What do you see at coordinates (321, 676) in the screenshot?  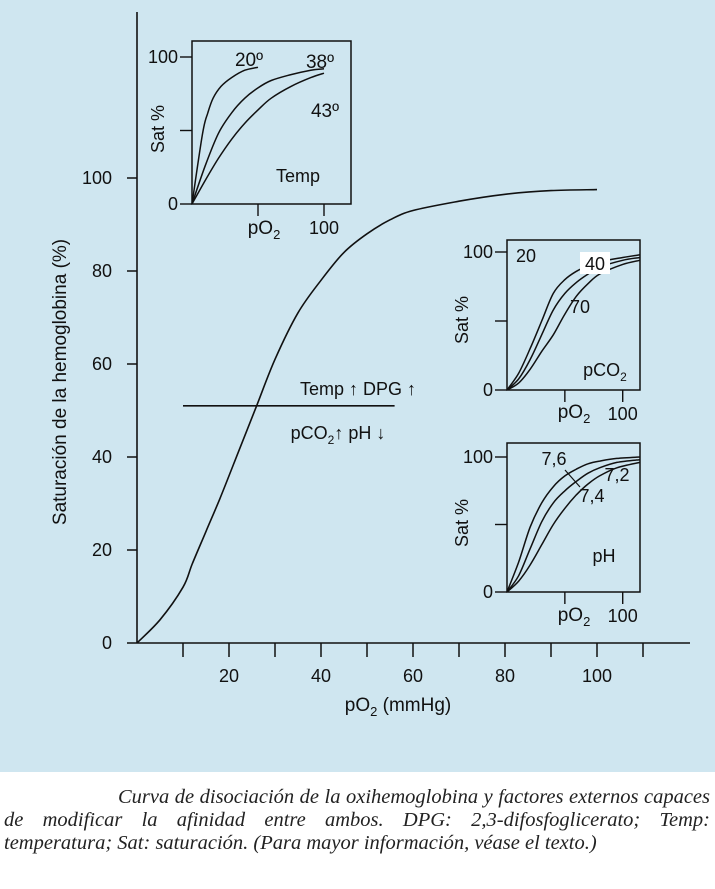 I see `main-x-tick-label: 40` at bounding box center [321, 676].